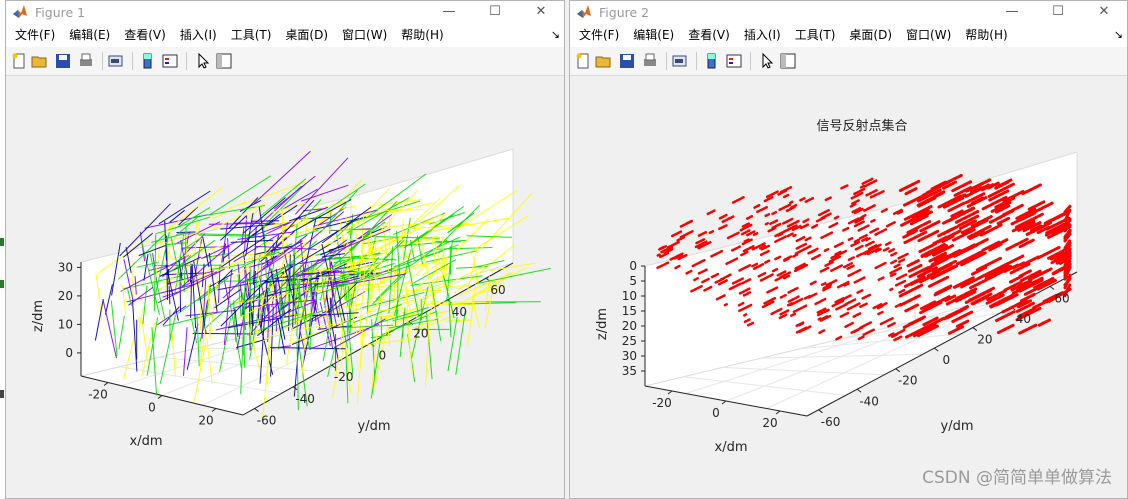 This screenshot has height=499, width=1128. Describe the element at coordinates (285, 61) in the screenshot. I see `figure-toolbar` at that location.